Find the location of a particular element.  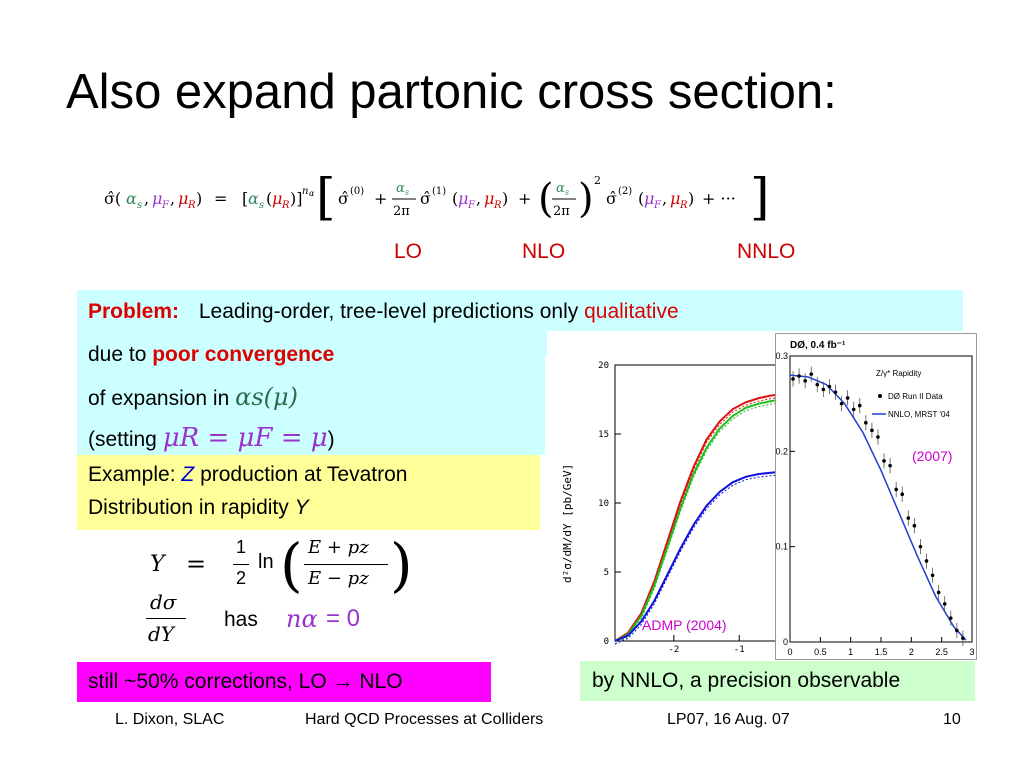

rapidity-paren-close: ) is located at coordinates (401, 565).